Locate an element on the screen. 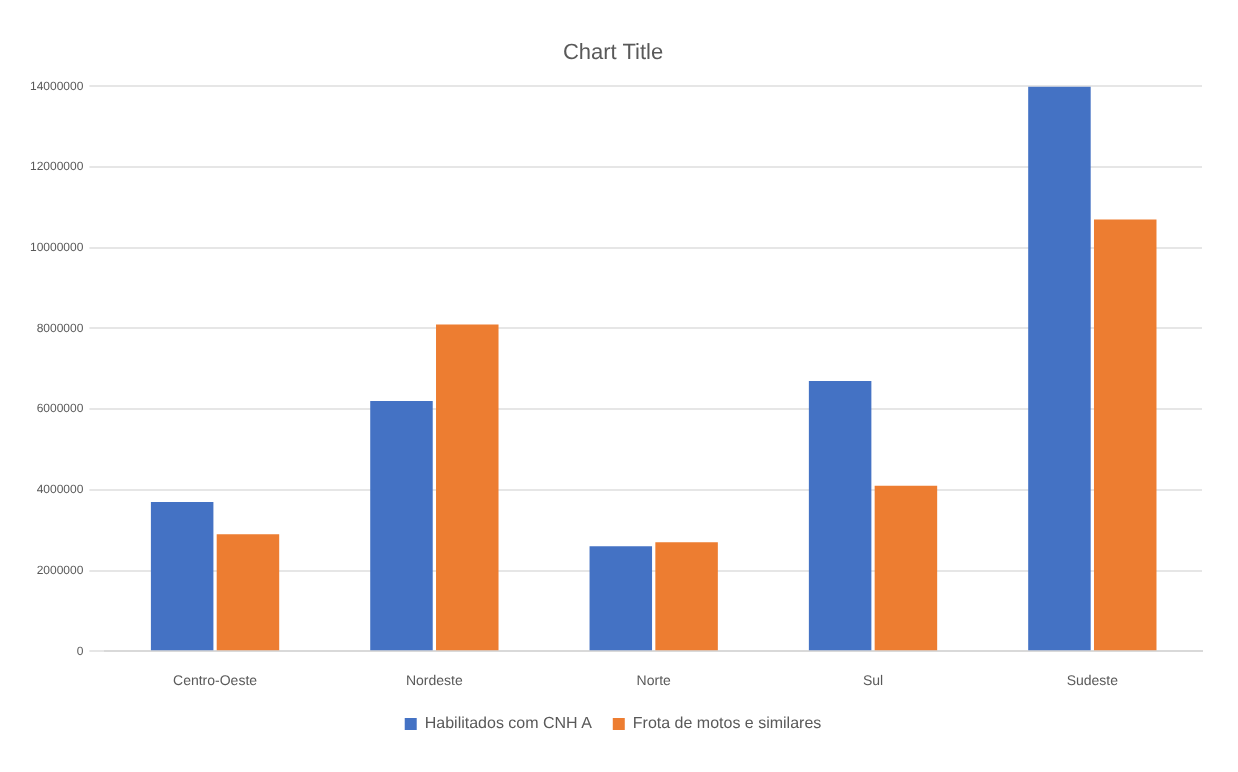 The height and width of the screenshot is (772, 1238). legend-label: Frota de motos e similares is located at coordinates (727, 723).